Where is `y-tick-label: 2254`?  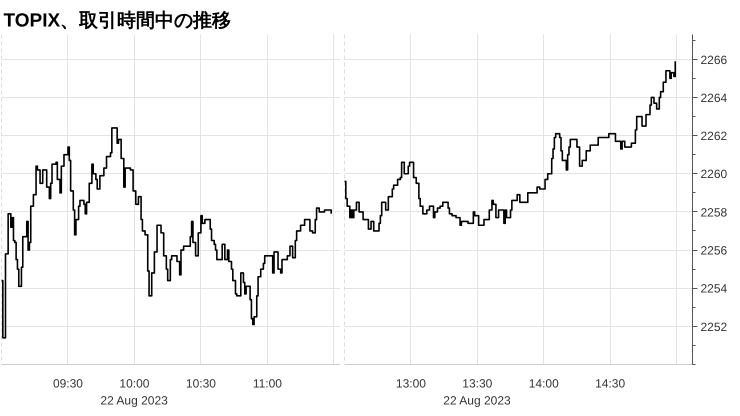 y-tick-label: 2254 is located at coordinates (714, 289).